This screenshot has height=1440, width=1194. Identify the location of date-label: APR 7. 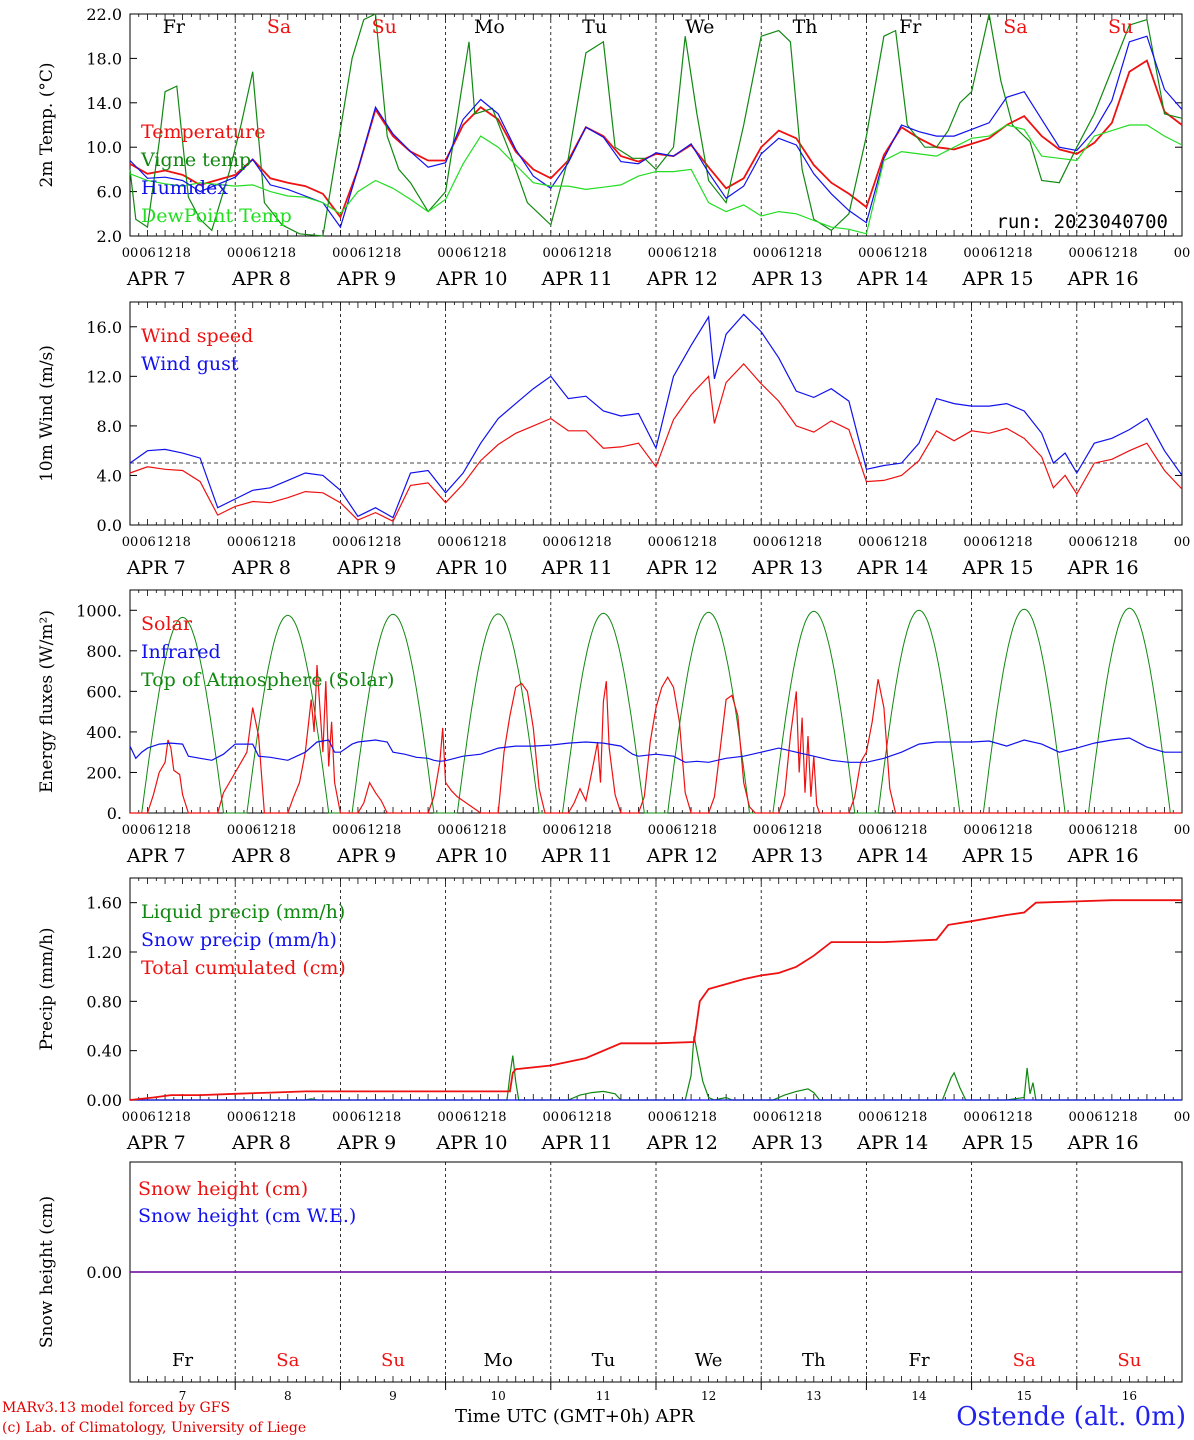
(156, 1143).